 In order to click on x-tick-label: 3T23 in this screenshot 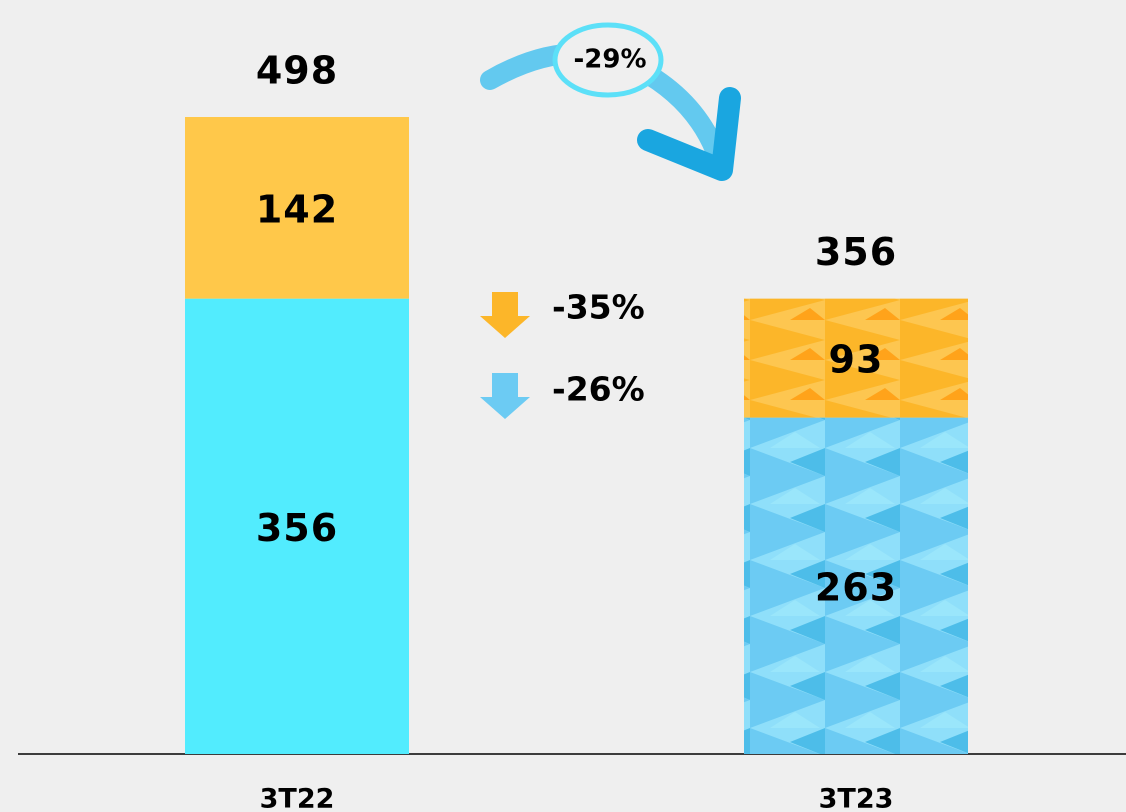, I will do `click(856, 798)`.